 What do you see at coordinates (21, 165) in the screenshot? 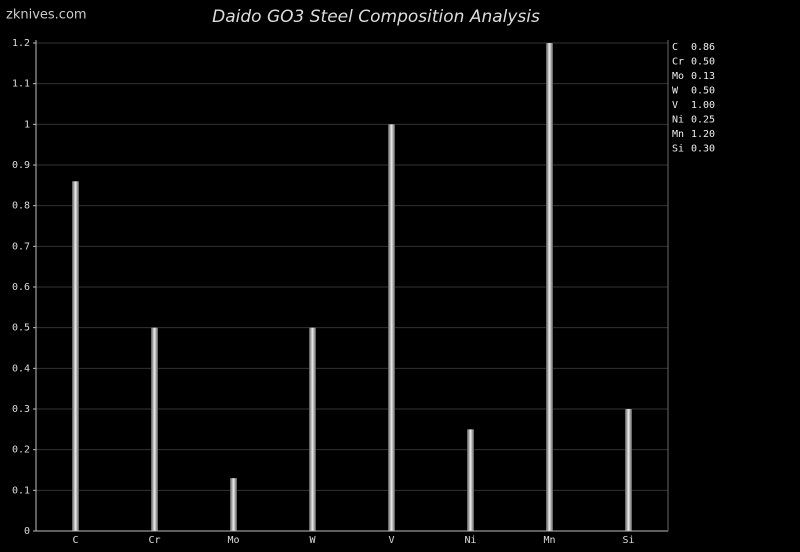
I see `y-tick-label: 0.9` at bounding box center [21, 165].